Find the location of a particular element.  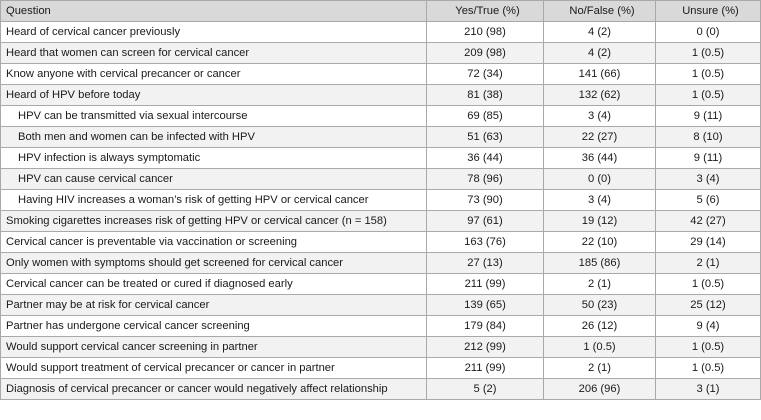

no-false-cell: 141 (66) is located at coordinates (599, 74).